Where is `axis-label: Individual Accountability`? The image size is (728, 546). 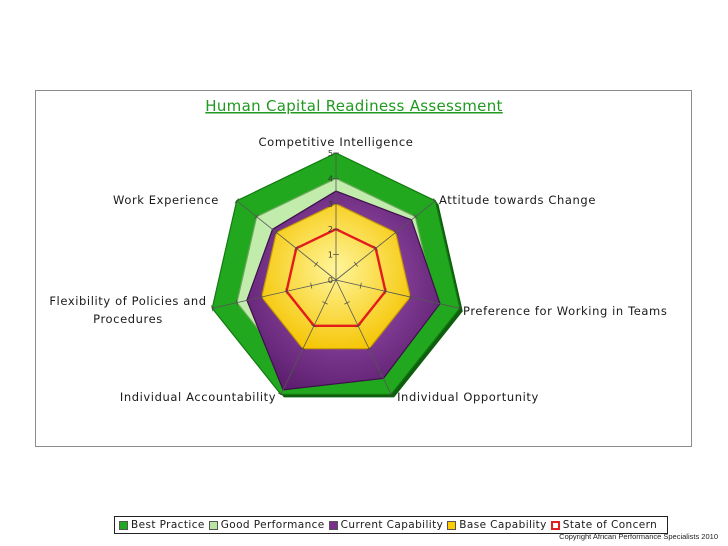
axis-label: Individual Accountability is located at coordinates (198, 397).